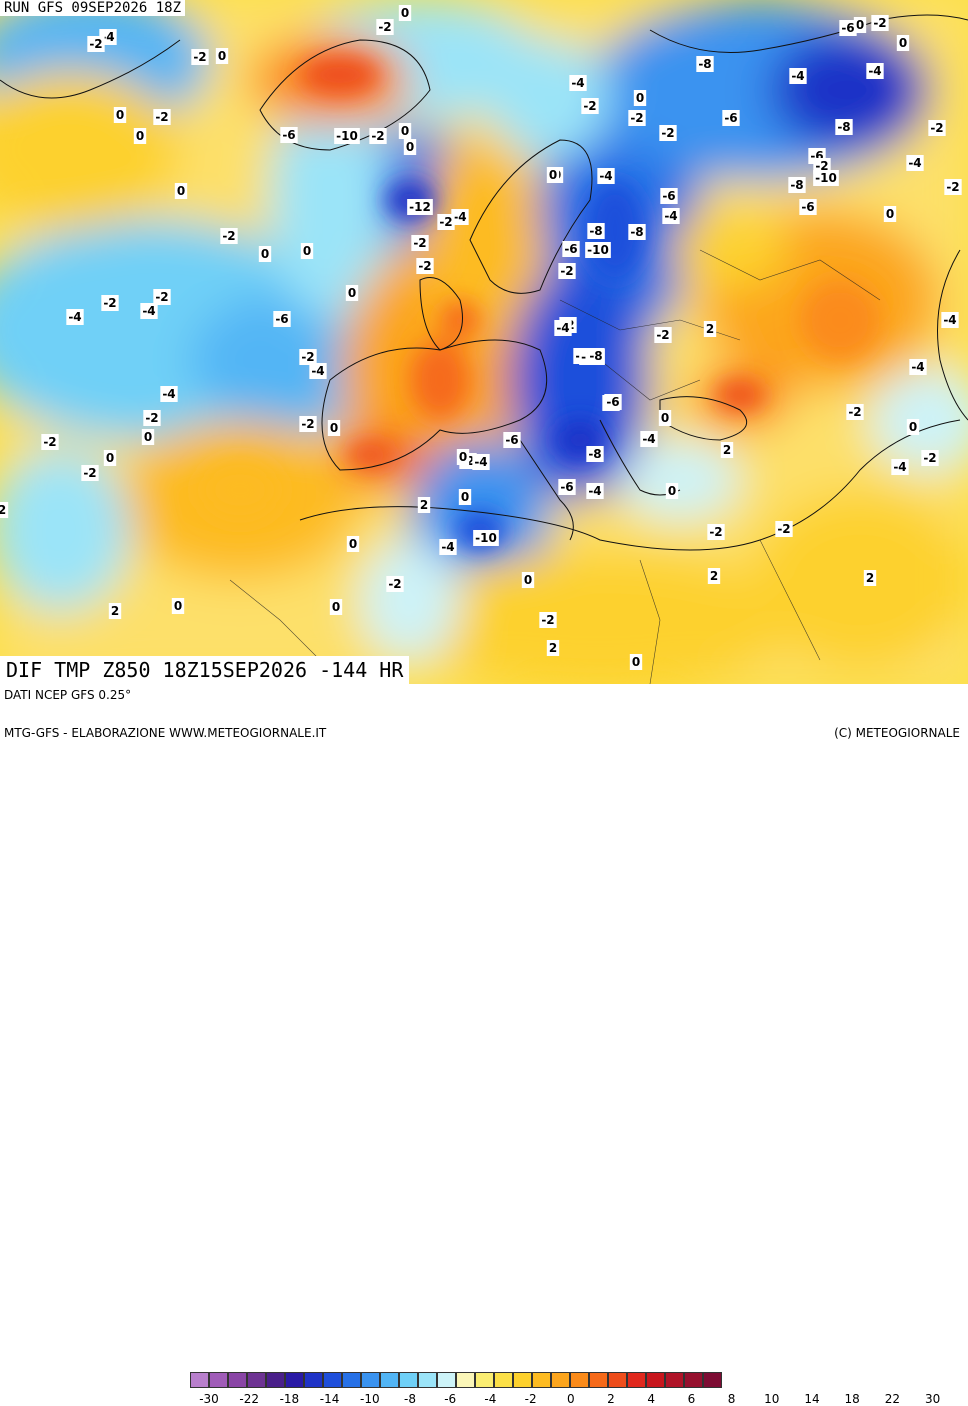 The width and height of the screenshot is (968, 1406). I want to click on legend-tick-label: -30, so click(209, 1399).